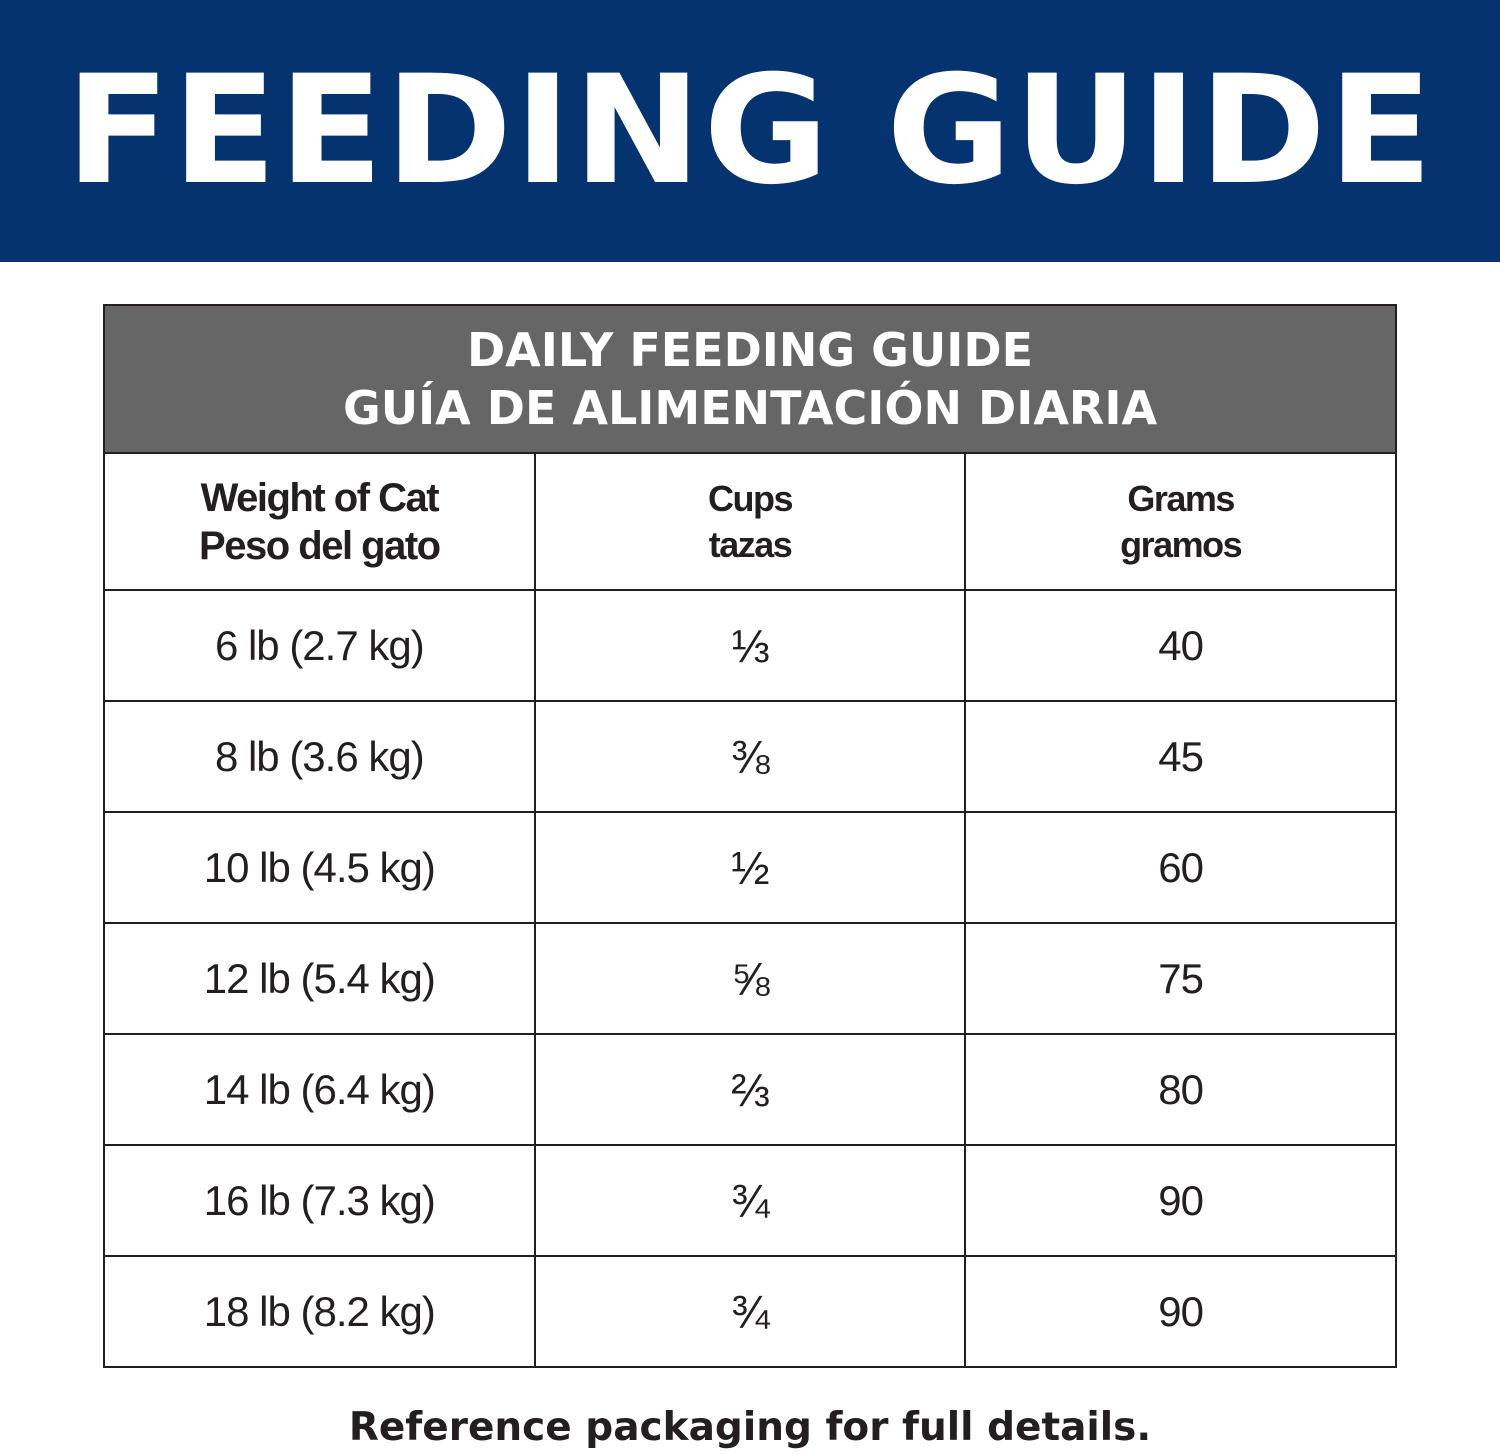 The image size is (1500, 1455). I want to click on table-row: 8 lb (3.6 kg) ⅜ 45, so click(750, 756).